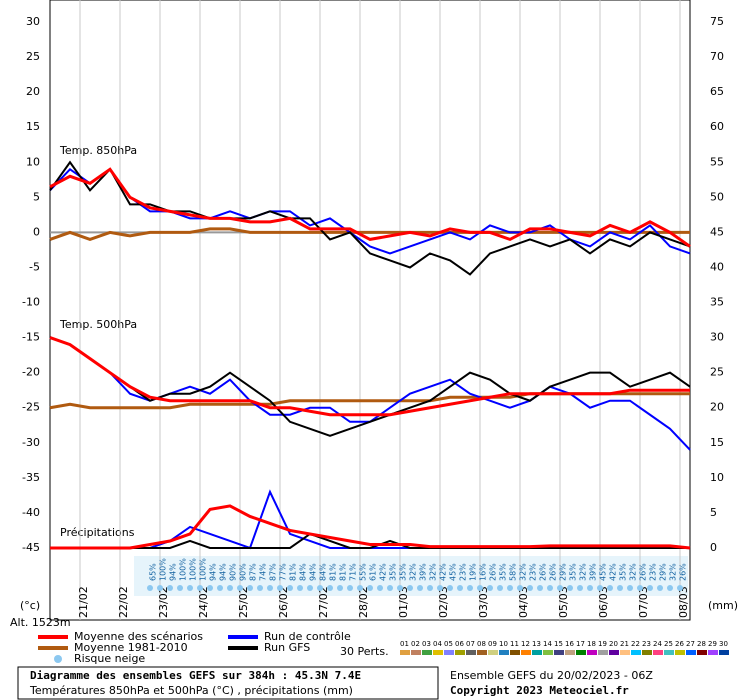 The height and width of the screenshot is (700, 740). Describe the element at coordinates (243, 572) in the screenshot. I see `snow-risk-label: 90%` at that location.